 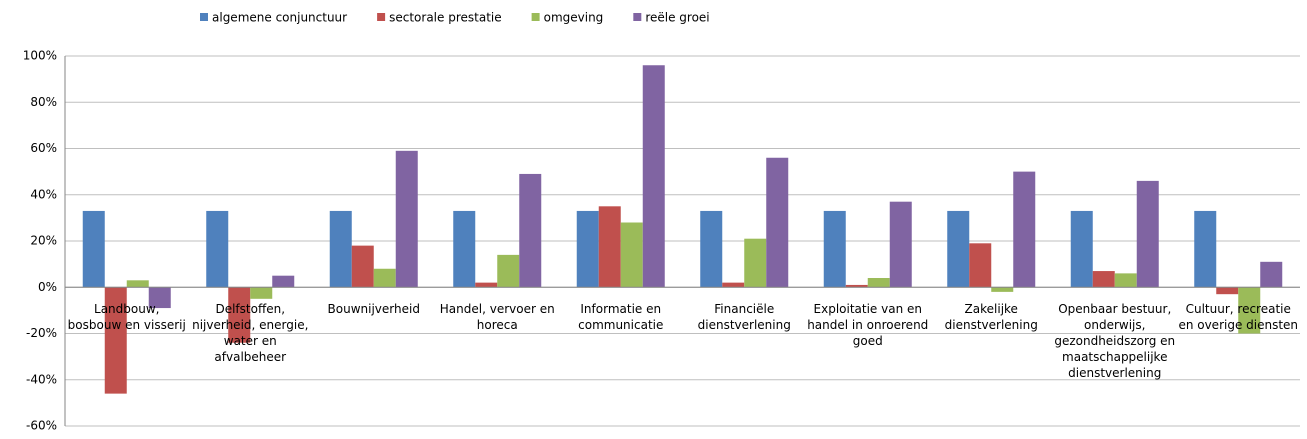 I want to click on y-tick-label: -60%, so click(x=41, y=426).